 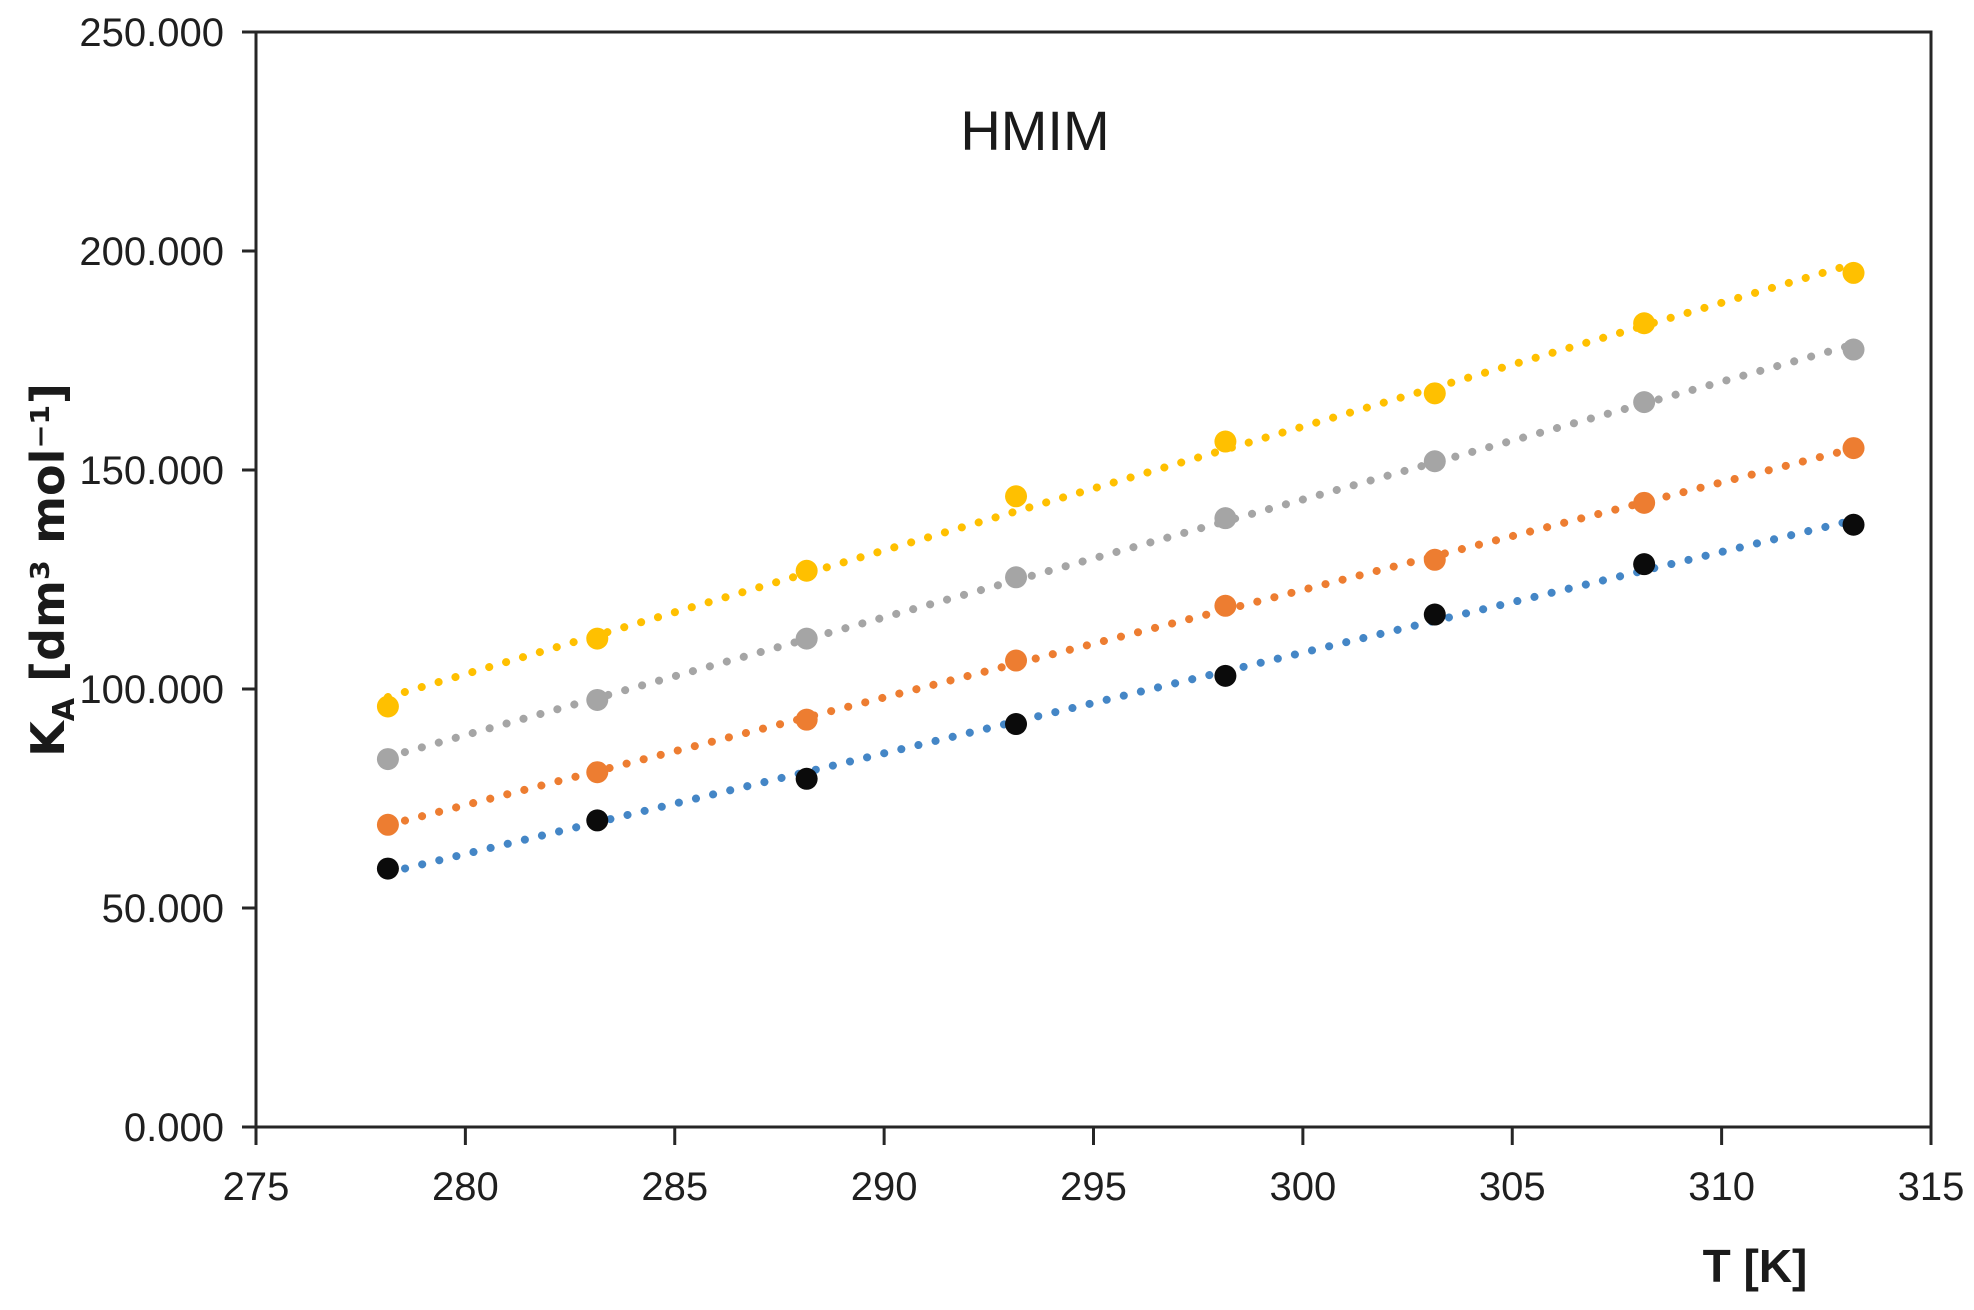 What do you see at coordinates (674, 1187) in the screenshot?
I see `x-tick-label: 285` at bounding box center [674, 1187].